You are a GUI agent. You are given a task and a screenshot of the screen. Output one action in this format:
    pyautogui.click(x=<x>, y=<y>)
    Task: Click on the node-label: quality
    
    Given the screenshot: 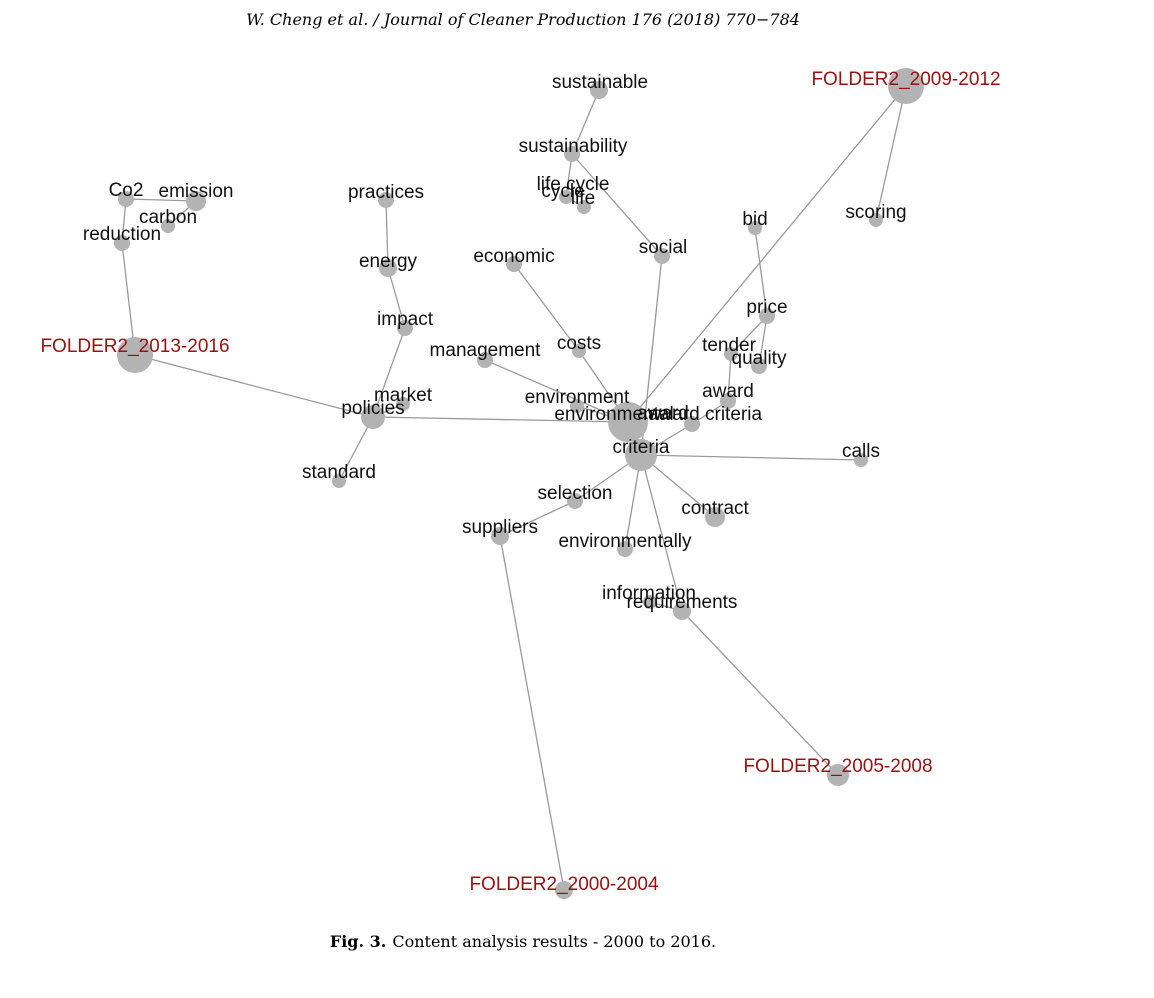 What is the action you would take?
    pyautogui.click(x=759, y=358)
    